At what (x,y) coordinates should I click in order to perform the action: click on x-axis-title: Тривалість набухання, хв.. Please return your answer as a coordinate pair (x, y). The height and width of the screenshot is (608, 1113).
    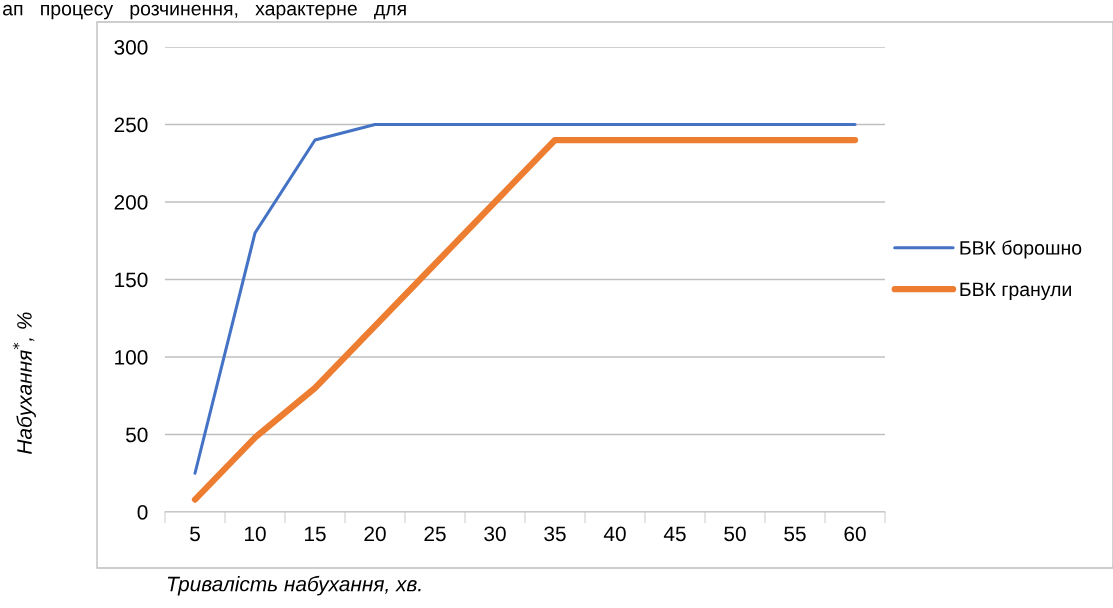
    Looking at the image, I should click on (294, 585).